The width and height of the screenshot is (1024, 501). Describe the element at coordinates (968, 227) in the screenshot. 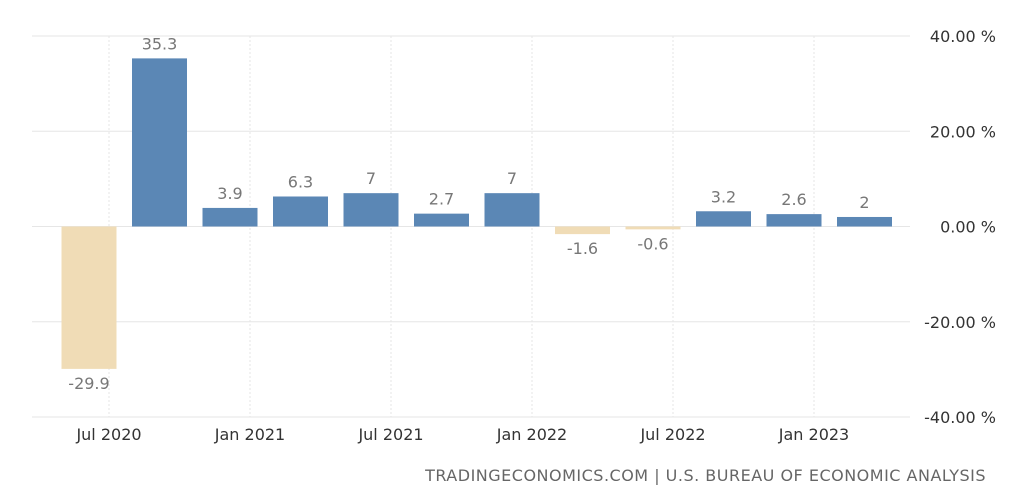

I see `y-tick-label: 0.00 %` at that location.